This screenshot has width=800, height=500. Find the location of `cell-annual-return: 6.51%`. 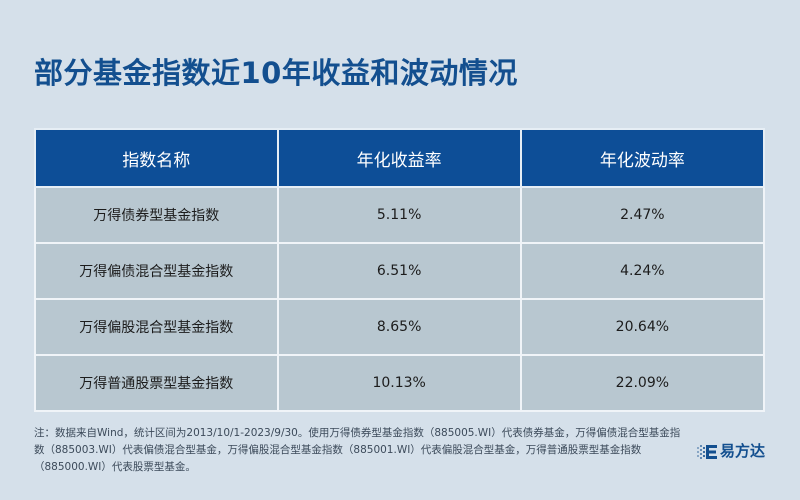

cell-annual-return: 6.51% is located at coordinates (399, 271).